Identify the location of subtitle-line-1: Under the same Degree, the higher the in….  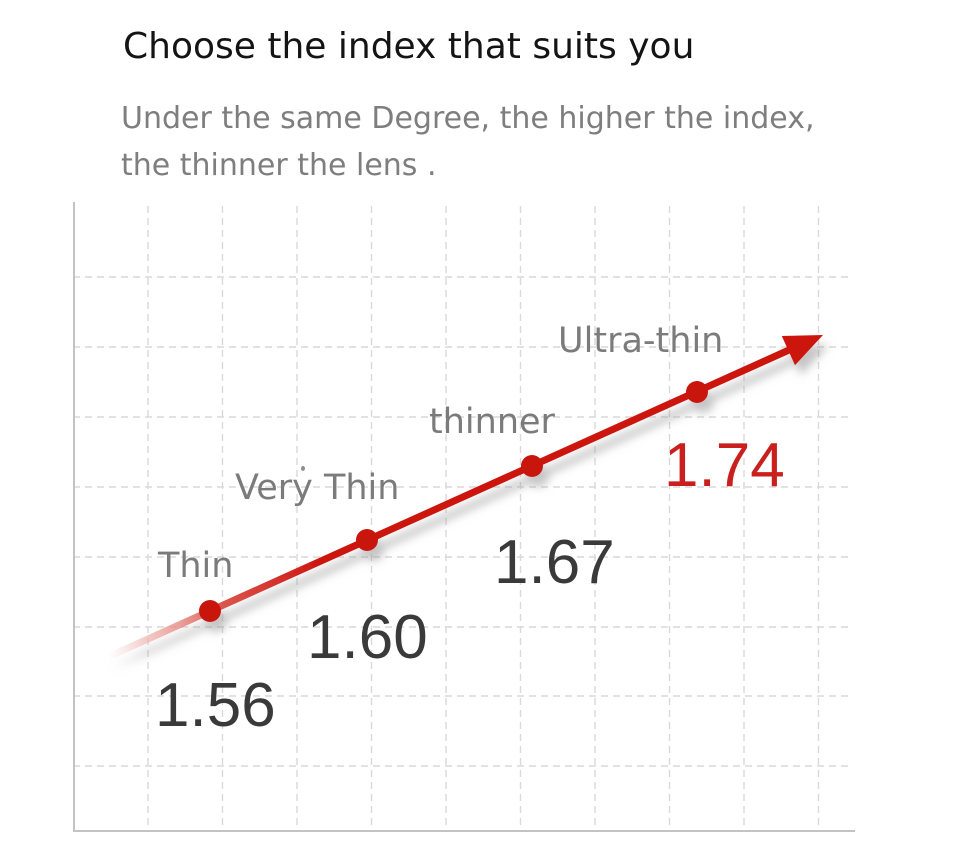
(468, 118).